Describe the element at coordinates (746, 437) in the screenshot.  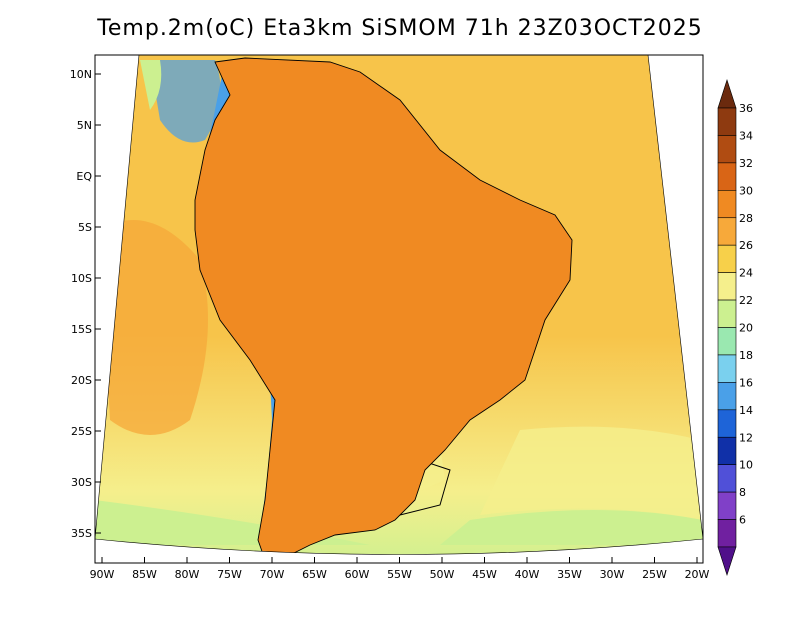
I see `colorbar-label: 12` at that location.